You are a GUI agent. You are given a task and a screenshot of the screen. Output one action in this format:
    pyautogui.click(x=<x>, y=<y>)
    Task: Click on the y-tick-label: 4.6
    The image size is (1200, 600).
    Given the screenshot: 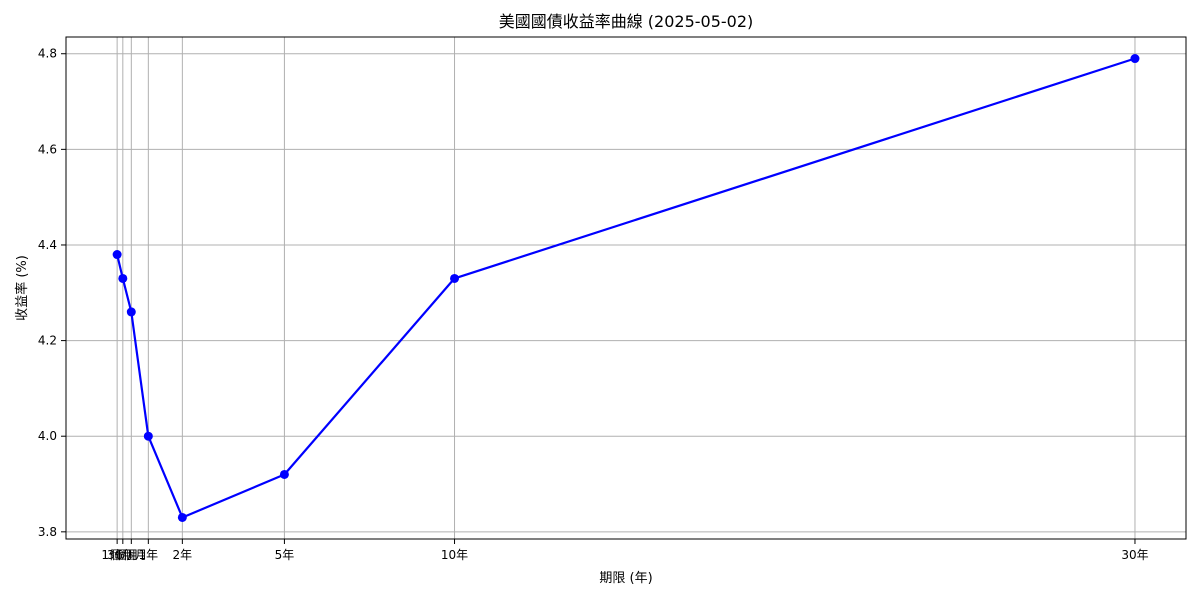 What is the action you would take?
    pyautogui.click(x=47, y=149)
    